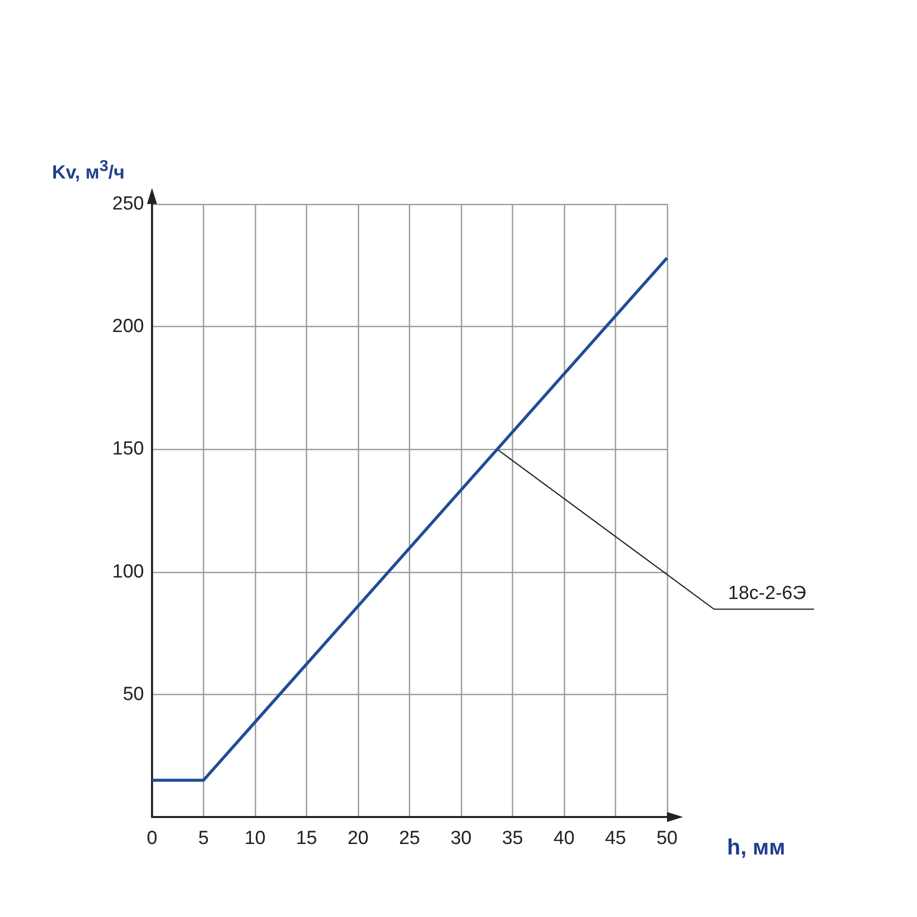 The width and height of the screenshot is (917, 917). Describe the element at coordinates (128, 571) in the screenshot. I see `y-tick-label: 100` at that location.